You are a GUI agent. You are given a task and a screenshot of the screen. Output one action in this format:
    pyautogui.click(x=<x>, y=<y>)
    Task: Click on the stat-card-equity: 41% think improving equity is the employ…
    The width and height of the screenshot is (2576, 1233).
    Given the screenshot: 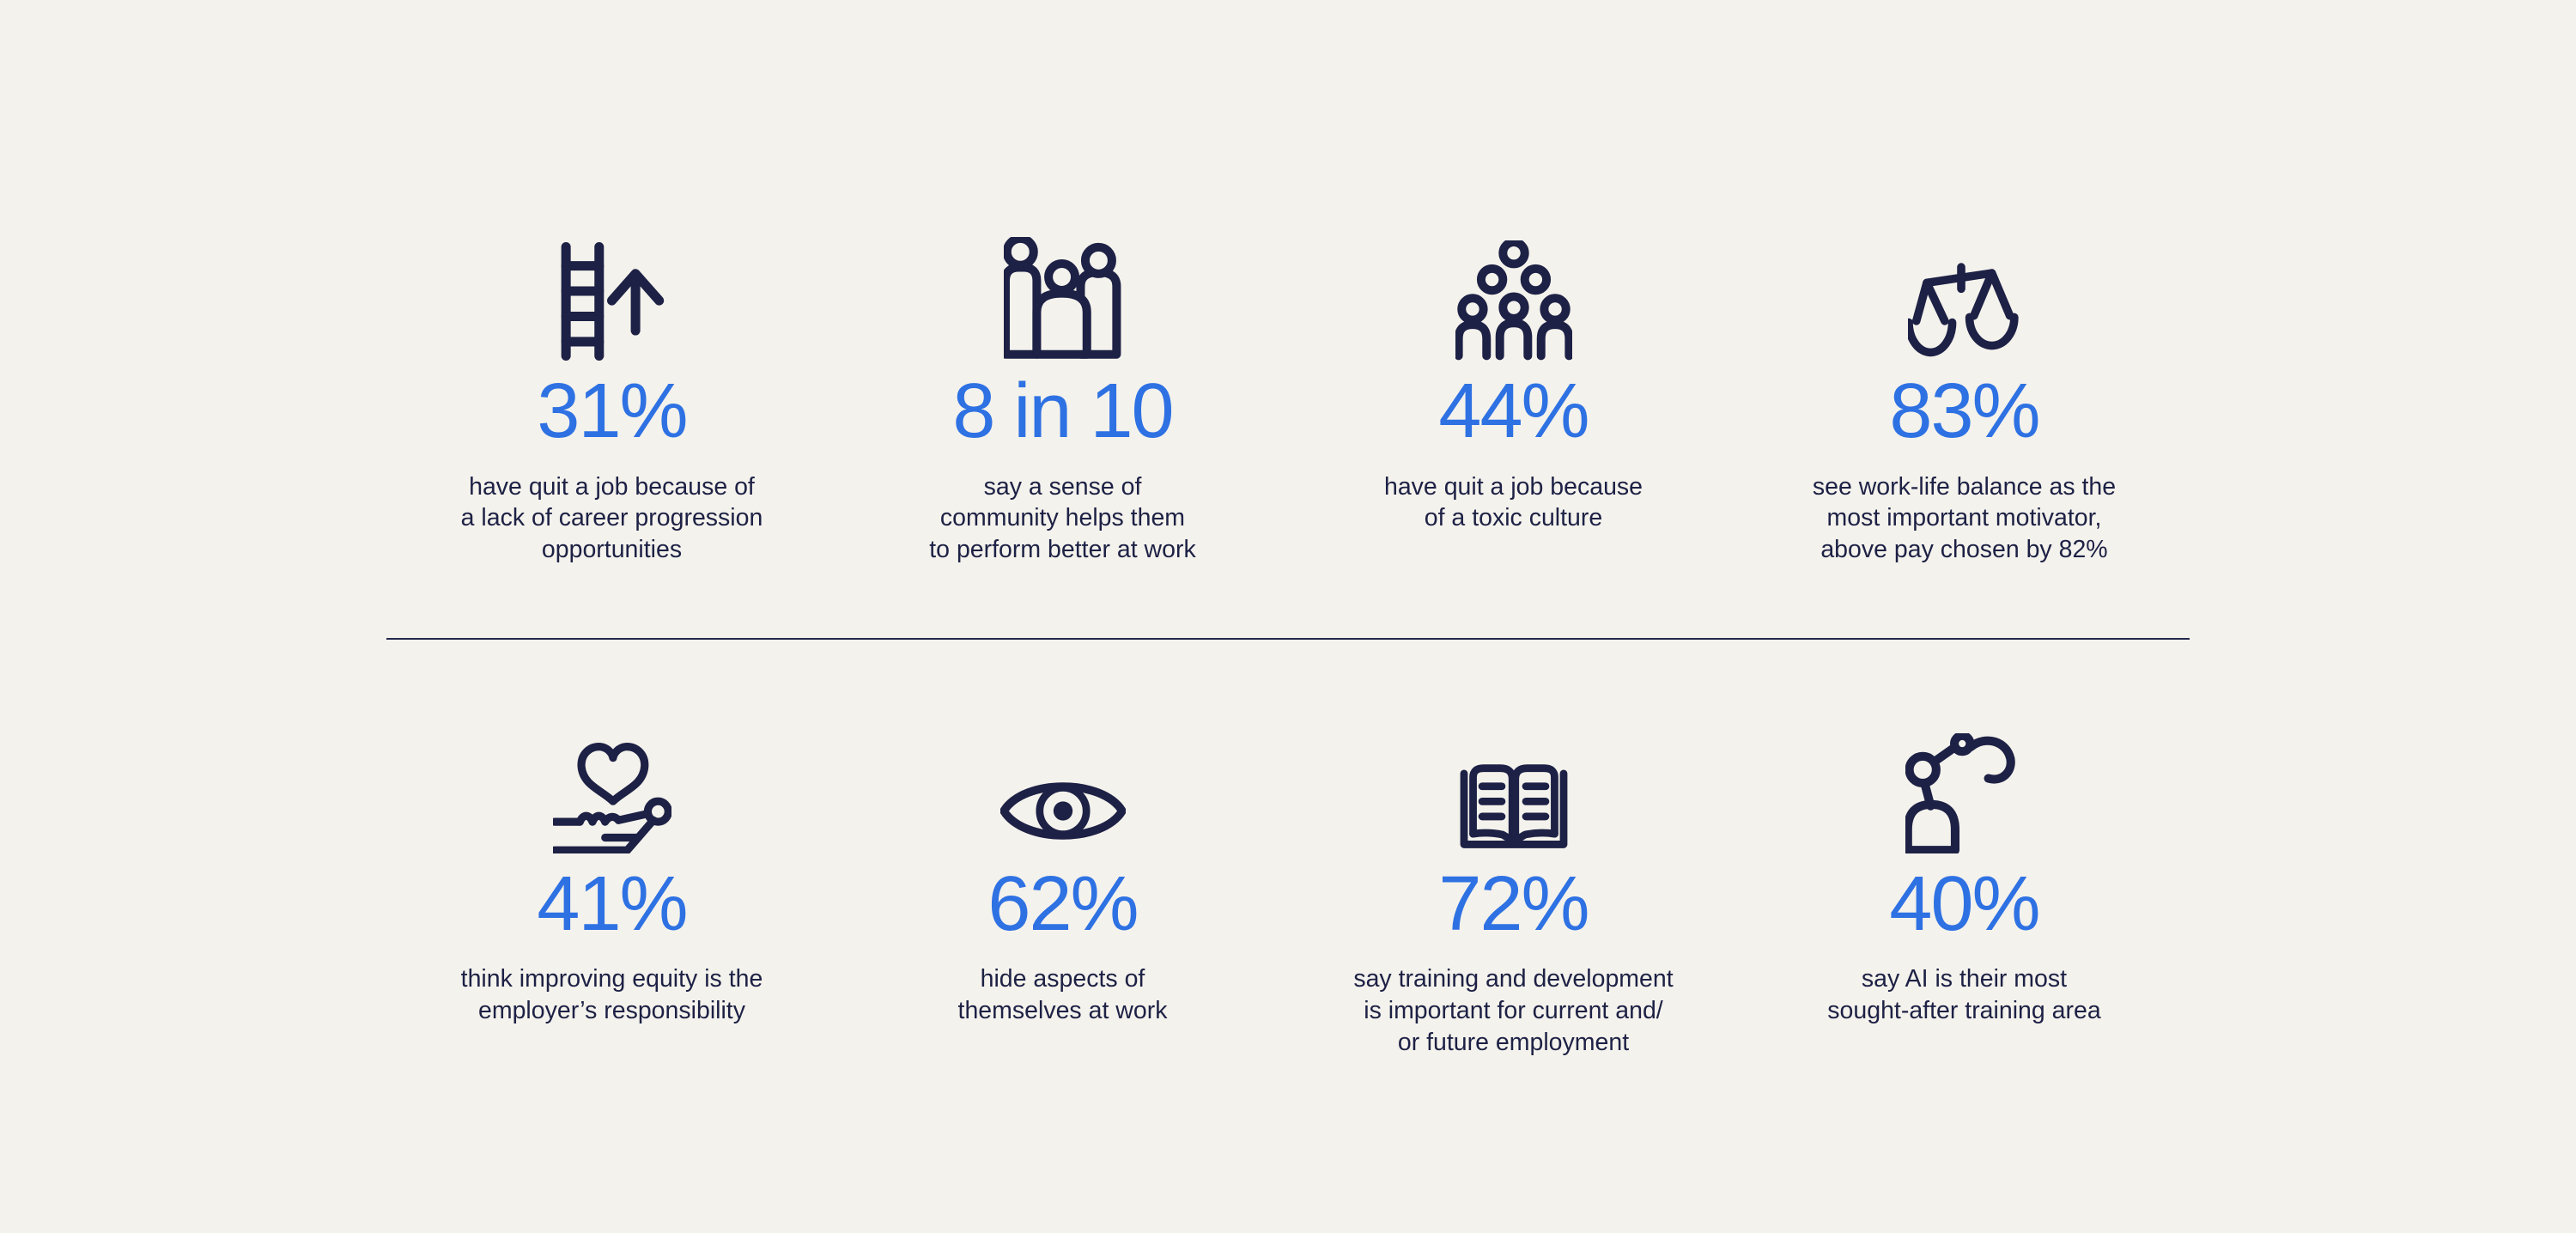 What is the action you would take?
    pyautogui.click(x=611, y=892)
    